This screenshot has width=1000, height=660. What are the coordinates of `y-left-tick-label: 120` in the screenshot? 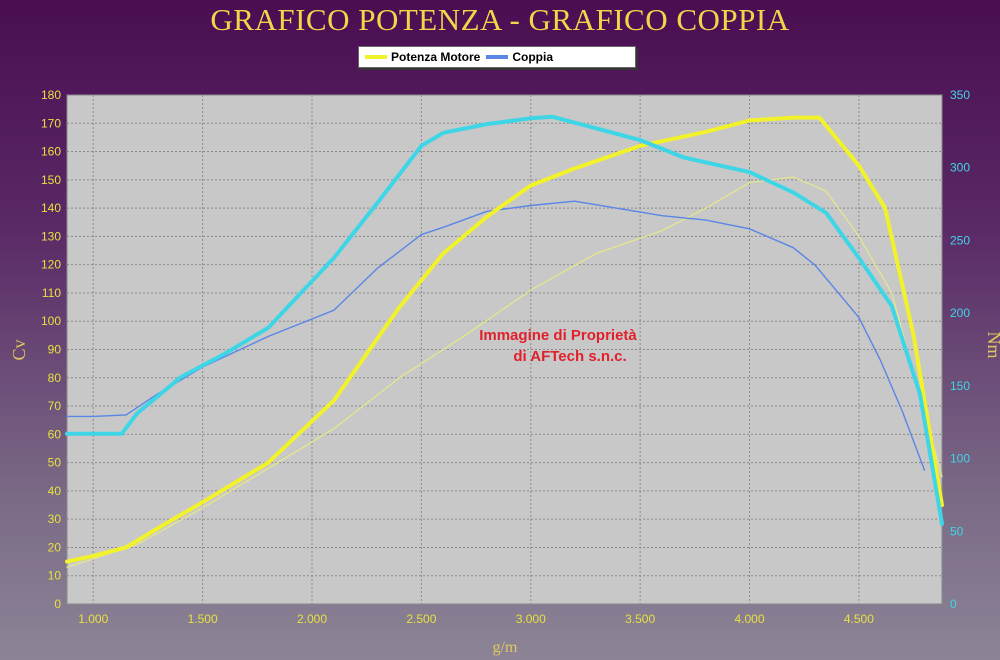 It's located at (51, 265).